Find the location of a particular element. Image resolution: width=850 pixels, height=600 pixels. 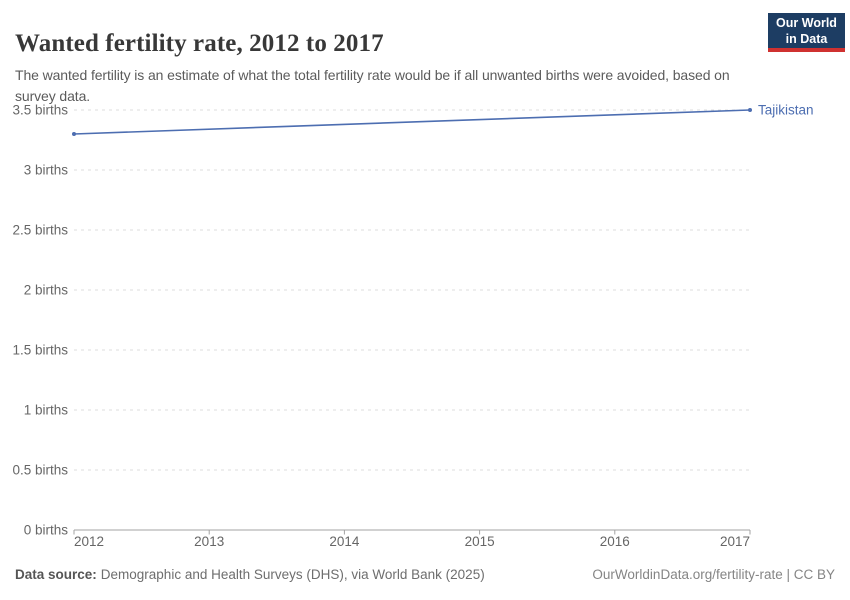

x-axis-tick-label: 2012 is located at coordinates (89, 541).